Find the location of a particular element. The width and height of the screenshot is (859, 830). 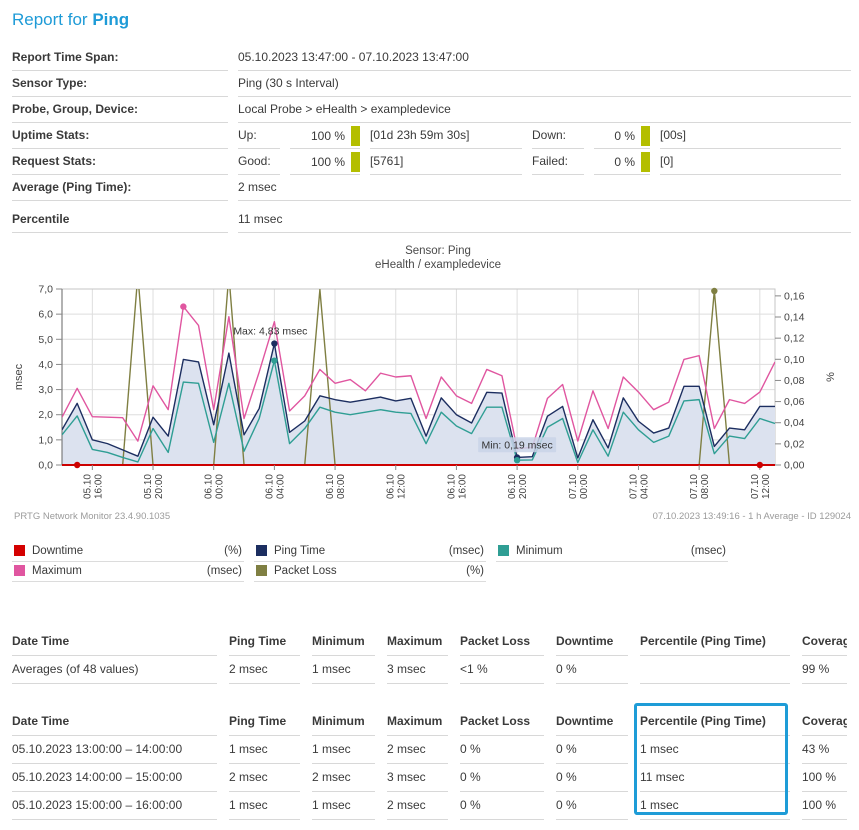

svg-text: 0,08 is located at coordinates (794, 381).